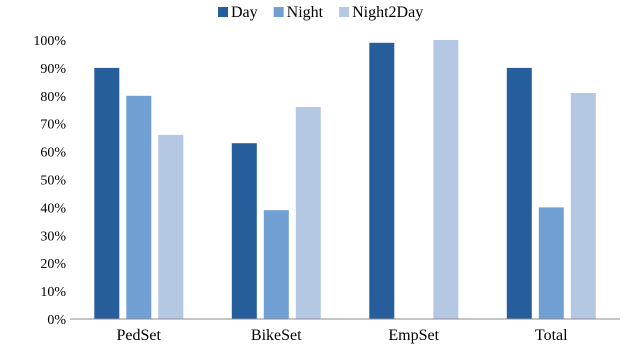  What do you see at coordinates (244, 12) in the screenshot?
I see `legend-label-day: Day` at bounding box center [244, 12].